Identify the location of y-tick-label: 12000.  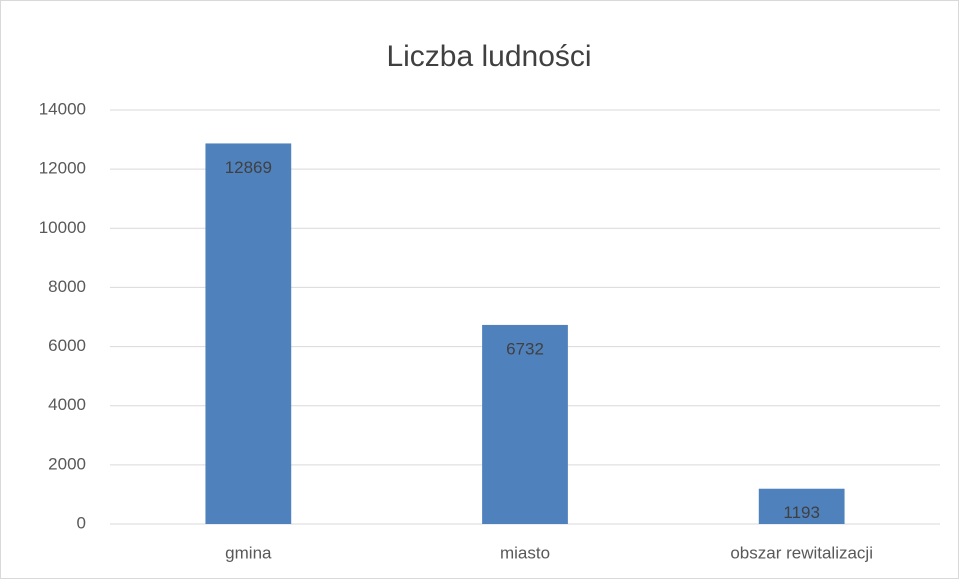
(62, 168).